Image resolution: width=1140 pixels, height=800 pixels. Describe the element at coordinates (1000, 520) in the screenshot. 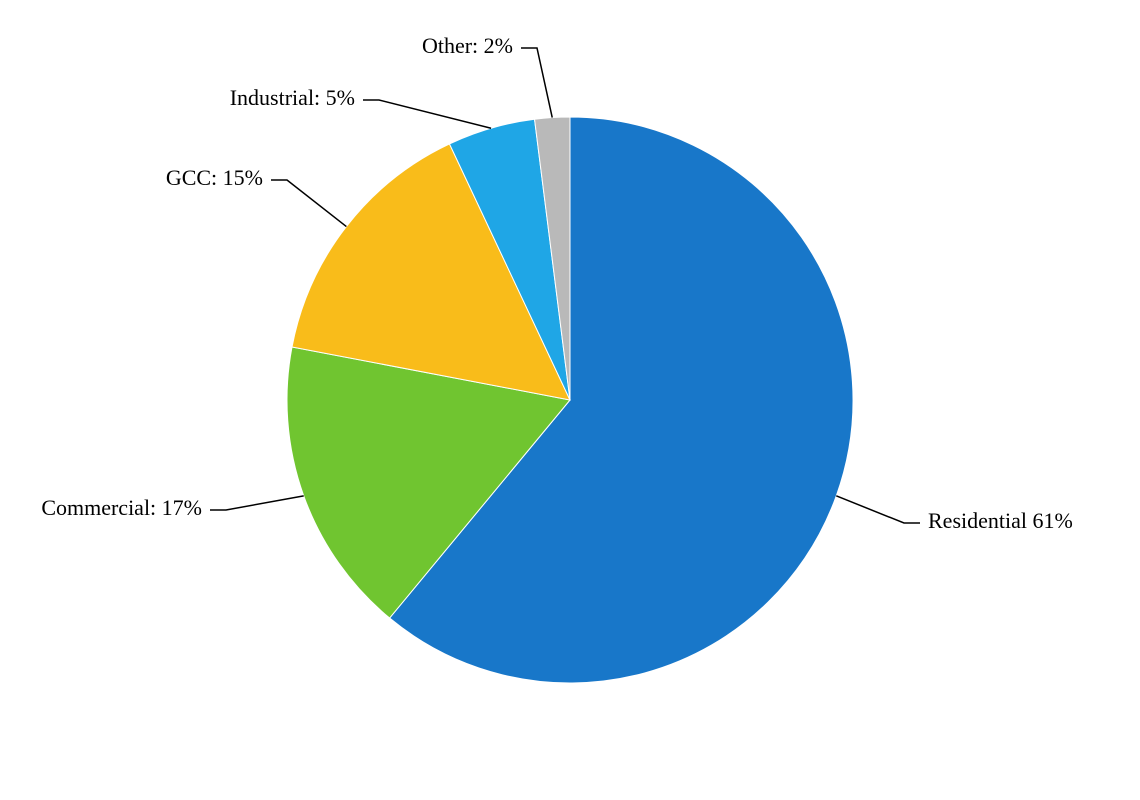

I see `slice-label: Residential 61%` at that location.